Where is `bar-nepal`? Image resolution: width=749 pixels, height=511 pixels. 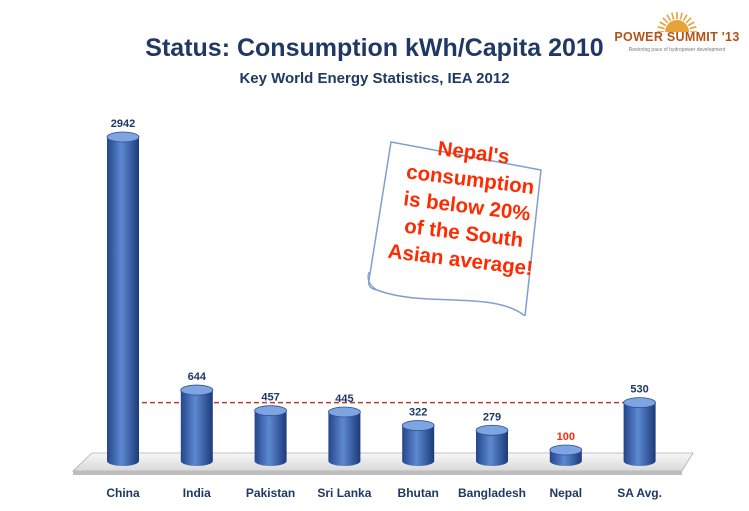 bar-nepal is located at coordinates (566, 455).